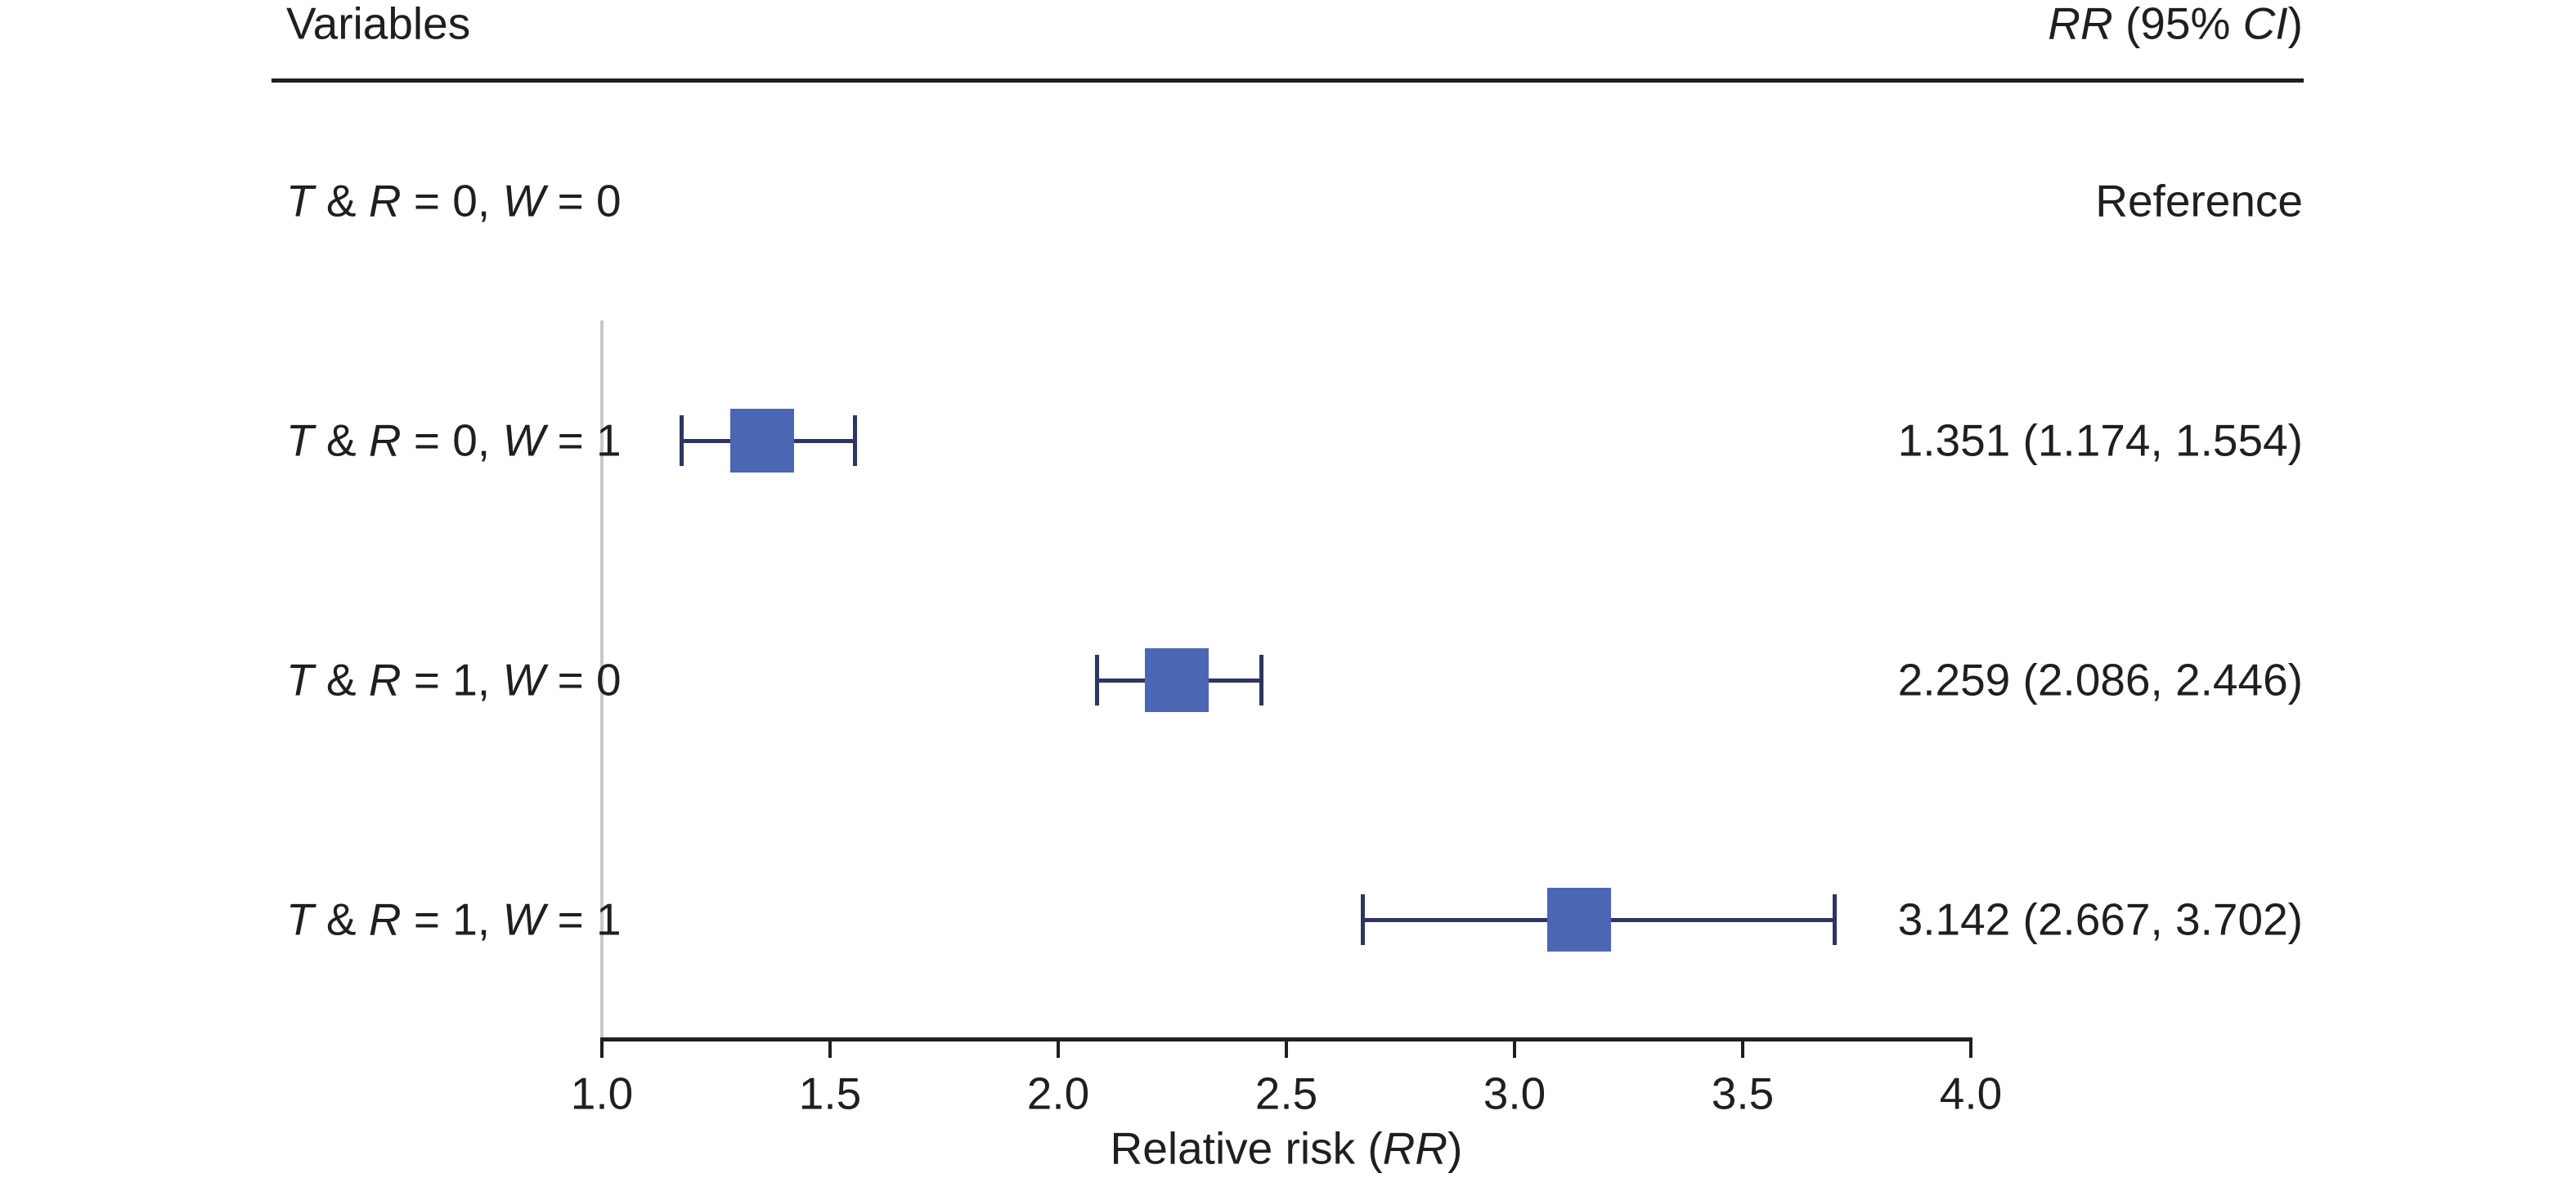 This screenshot has width=2576, height=1178. What do you see at coordinates (2100, 919) in the screenshot?
I see `row-value: 3.142 (2.667, 3.702)` at bounding box center [2100, 919].